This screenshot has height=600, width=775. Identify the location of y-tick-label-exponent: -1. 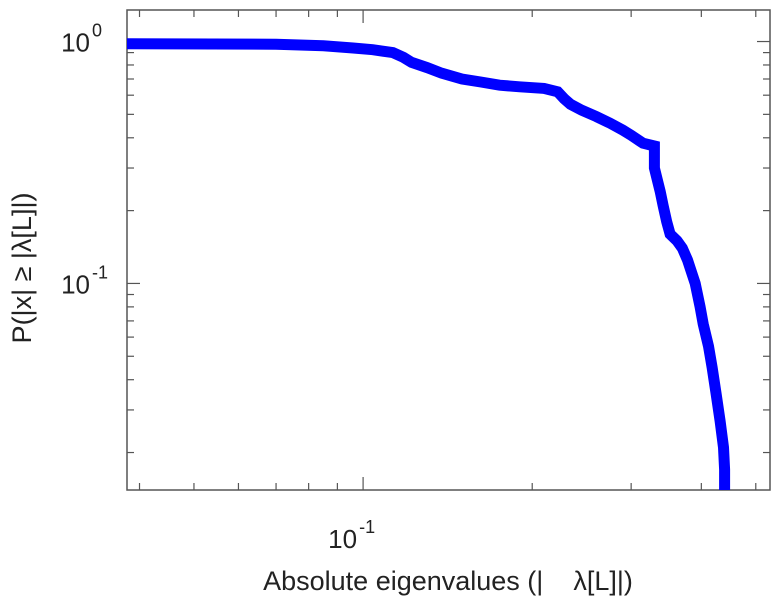
(100, 272).